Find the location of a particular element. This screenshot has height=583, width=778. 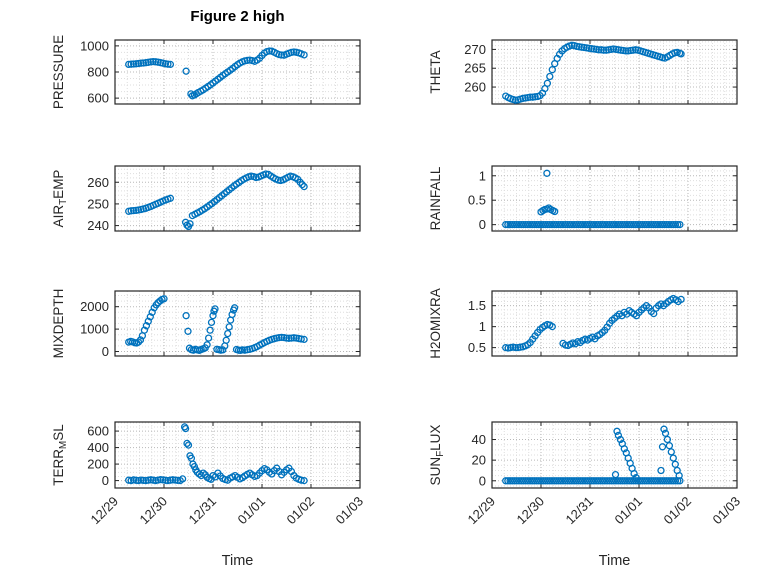

subplot-h2omixra: 0.5 1 1.5 H2OMIXRA is located at coordinates (583, 323).